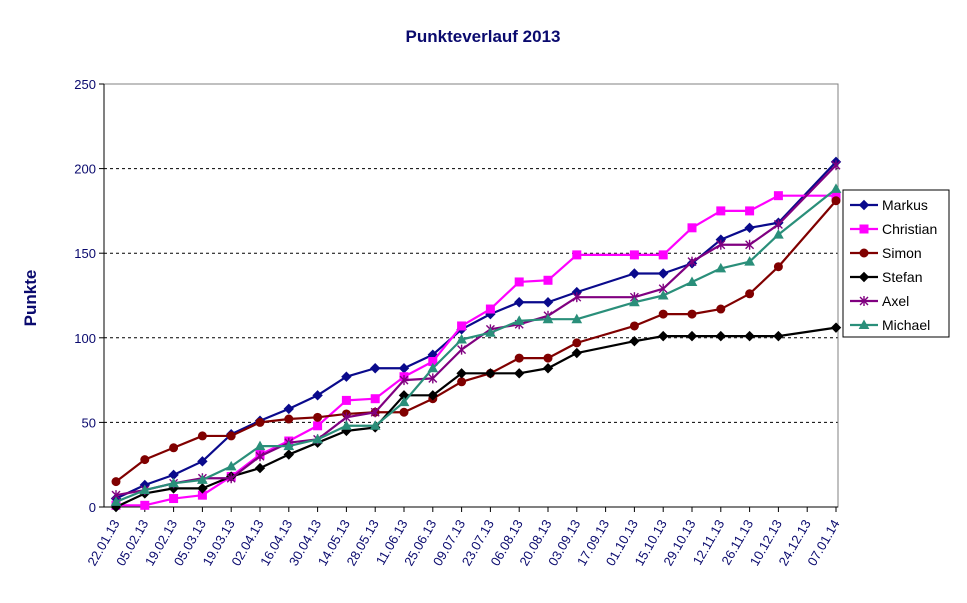 The width and height of the screenshot is (967, 603). Describe the element at coordinates (895, 301) in the screenshot. I see `legend-label: Axel` at that location.